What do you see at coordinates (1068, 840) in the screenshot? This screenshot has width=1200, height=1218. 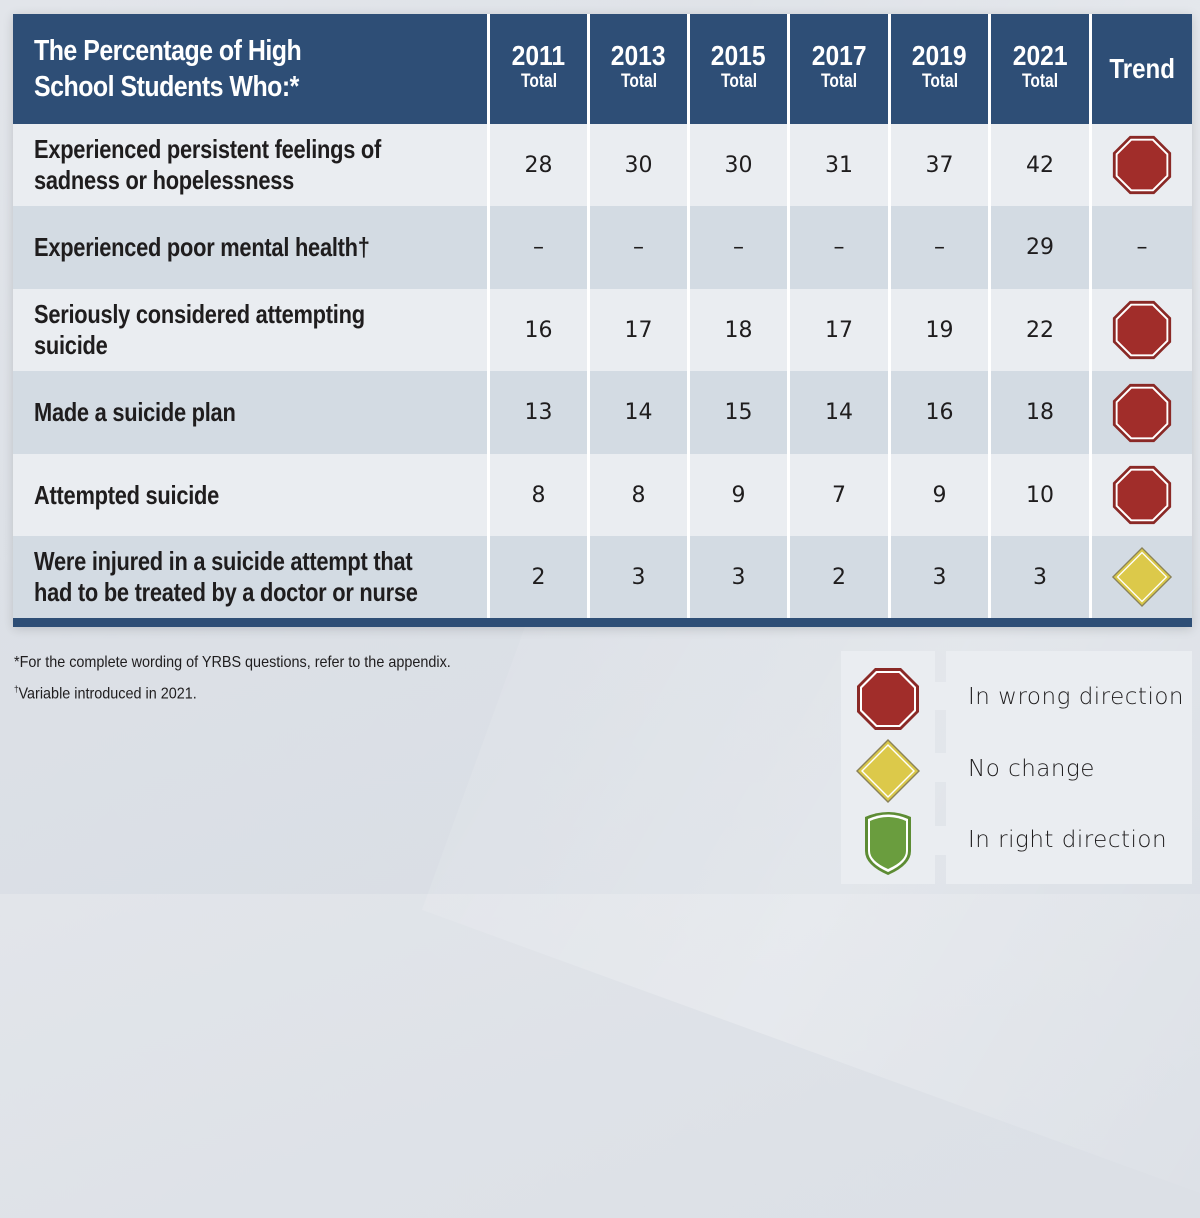 I see `legend-label: In right direction` at bounding box center [1068, 840].